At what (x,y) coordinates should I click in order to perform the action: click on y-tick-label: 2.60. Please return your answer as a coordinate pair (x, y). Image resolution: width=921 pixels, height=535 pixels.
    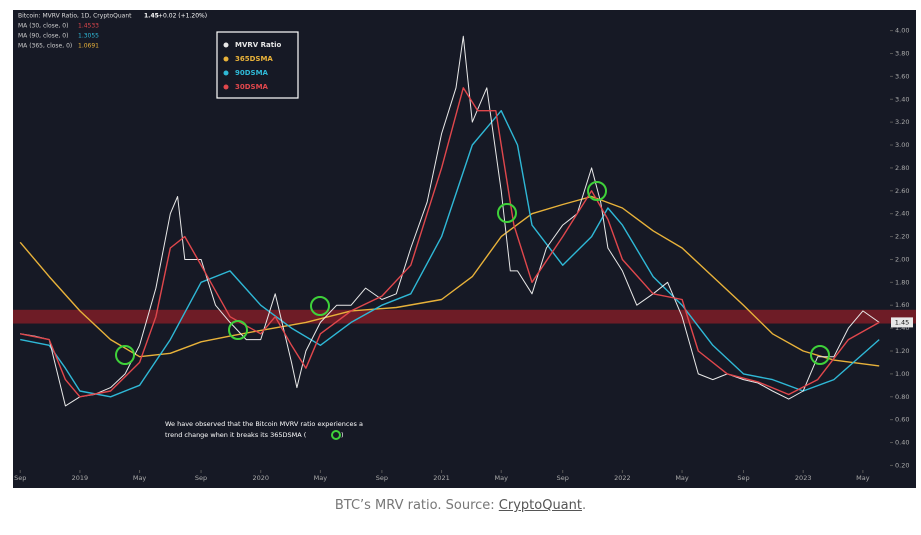
    Looking at the image, I should click on (902, 191).